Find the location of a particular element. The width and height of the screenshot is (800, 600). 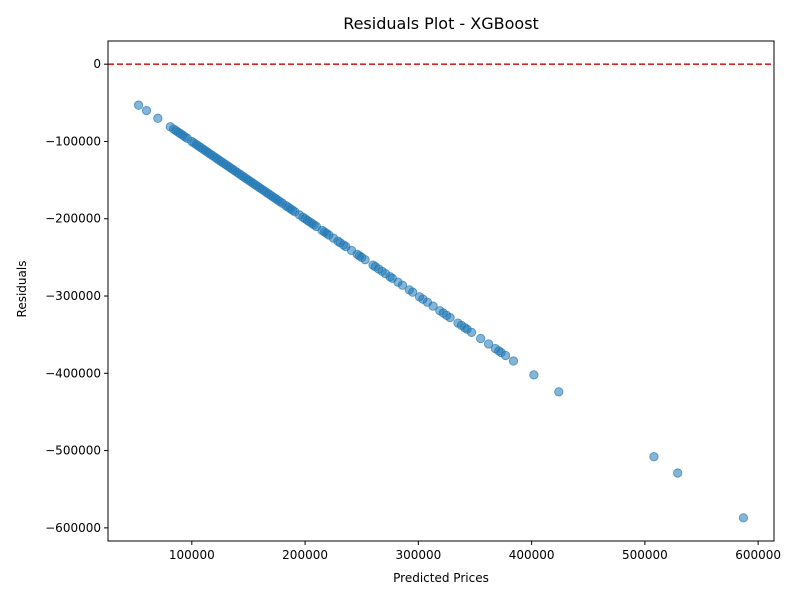

x-tick-label: 200000 is located at coordinates (305, 555).